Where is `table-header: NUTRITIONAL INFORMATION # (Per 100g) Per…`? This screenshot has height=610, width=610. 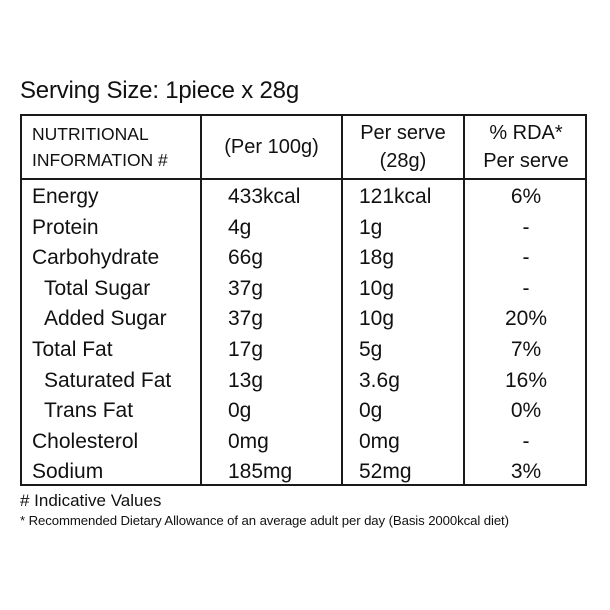 table-header: NUTRITIONAL INFORMATION # (Per 100g) Per… is located at coordinates (303, 148).